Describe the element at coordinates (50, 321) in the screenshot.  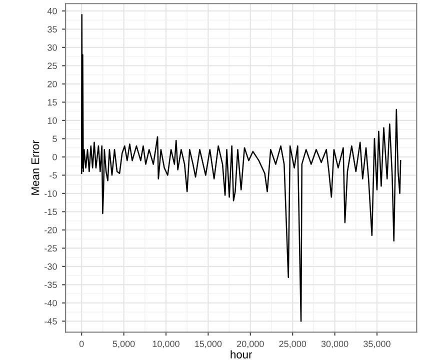
I see `y-tick-label: -45` at that location.